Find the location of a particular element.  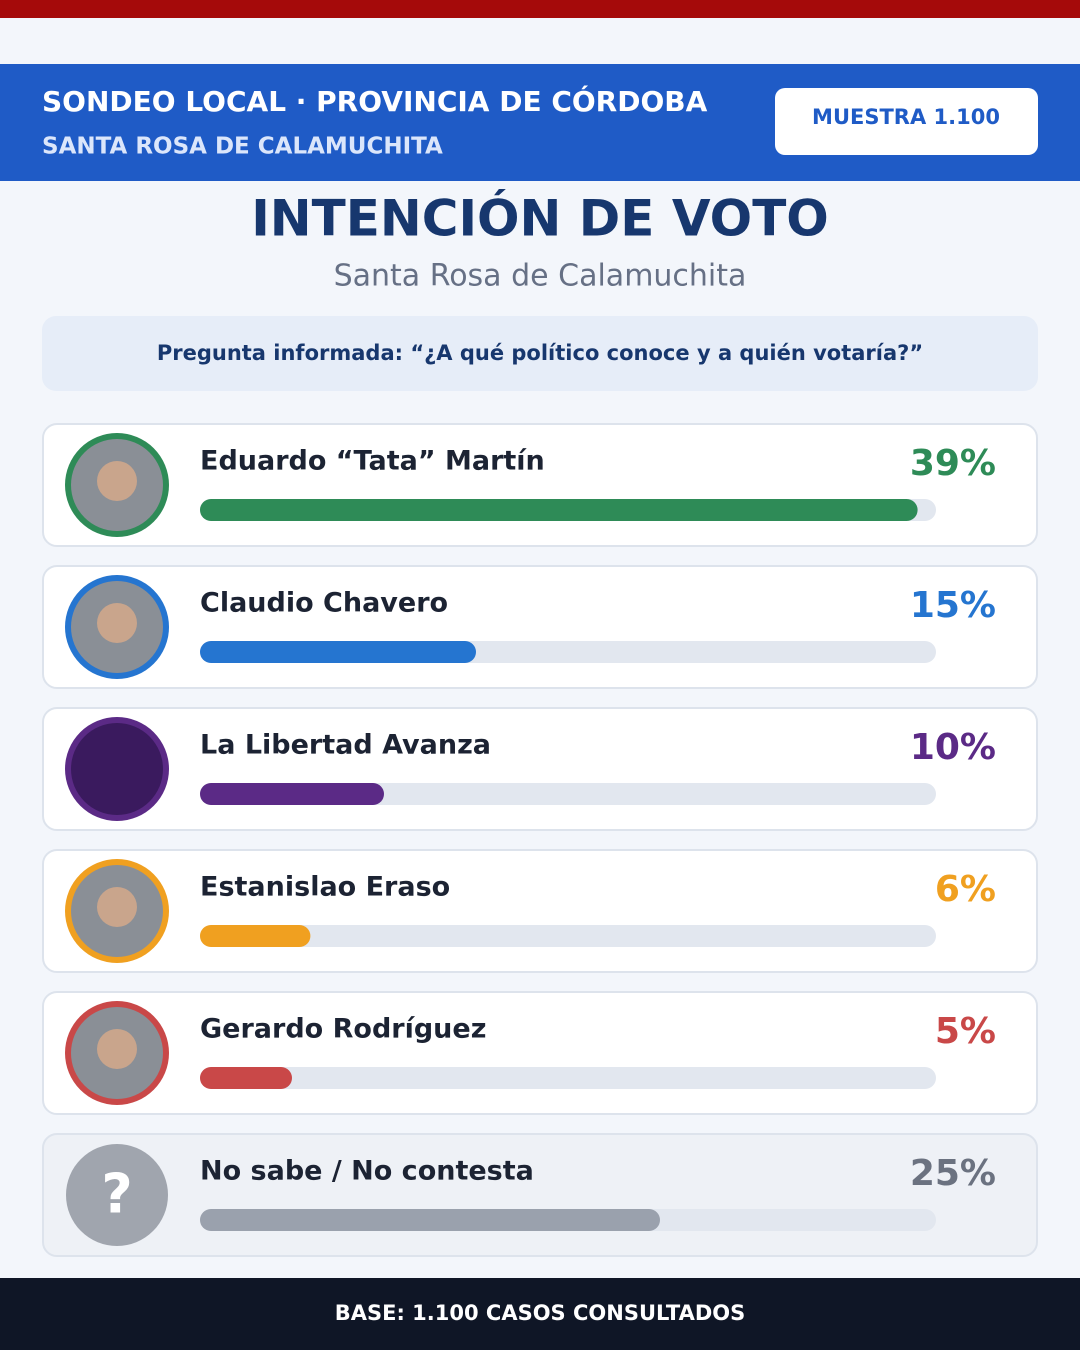

footer-band is located at coordinates (540, 1314).